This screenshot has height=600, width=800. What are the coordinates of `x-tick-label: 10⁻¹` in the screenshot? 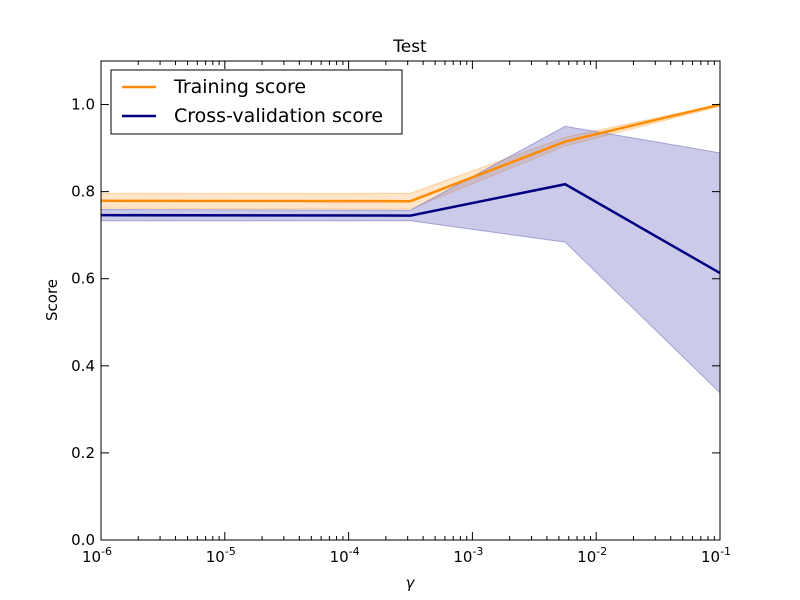 It's located at (716, 555).